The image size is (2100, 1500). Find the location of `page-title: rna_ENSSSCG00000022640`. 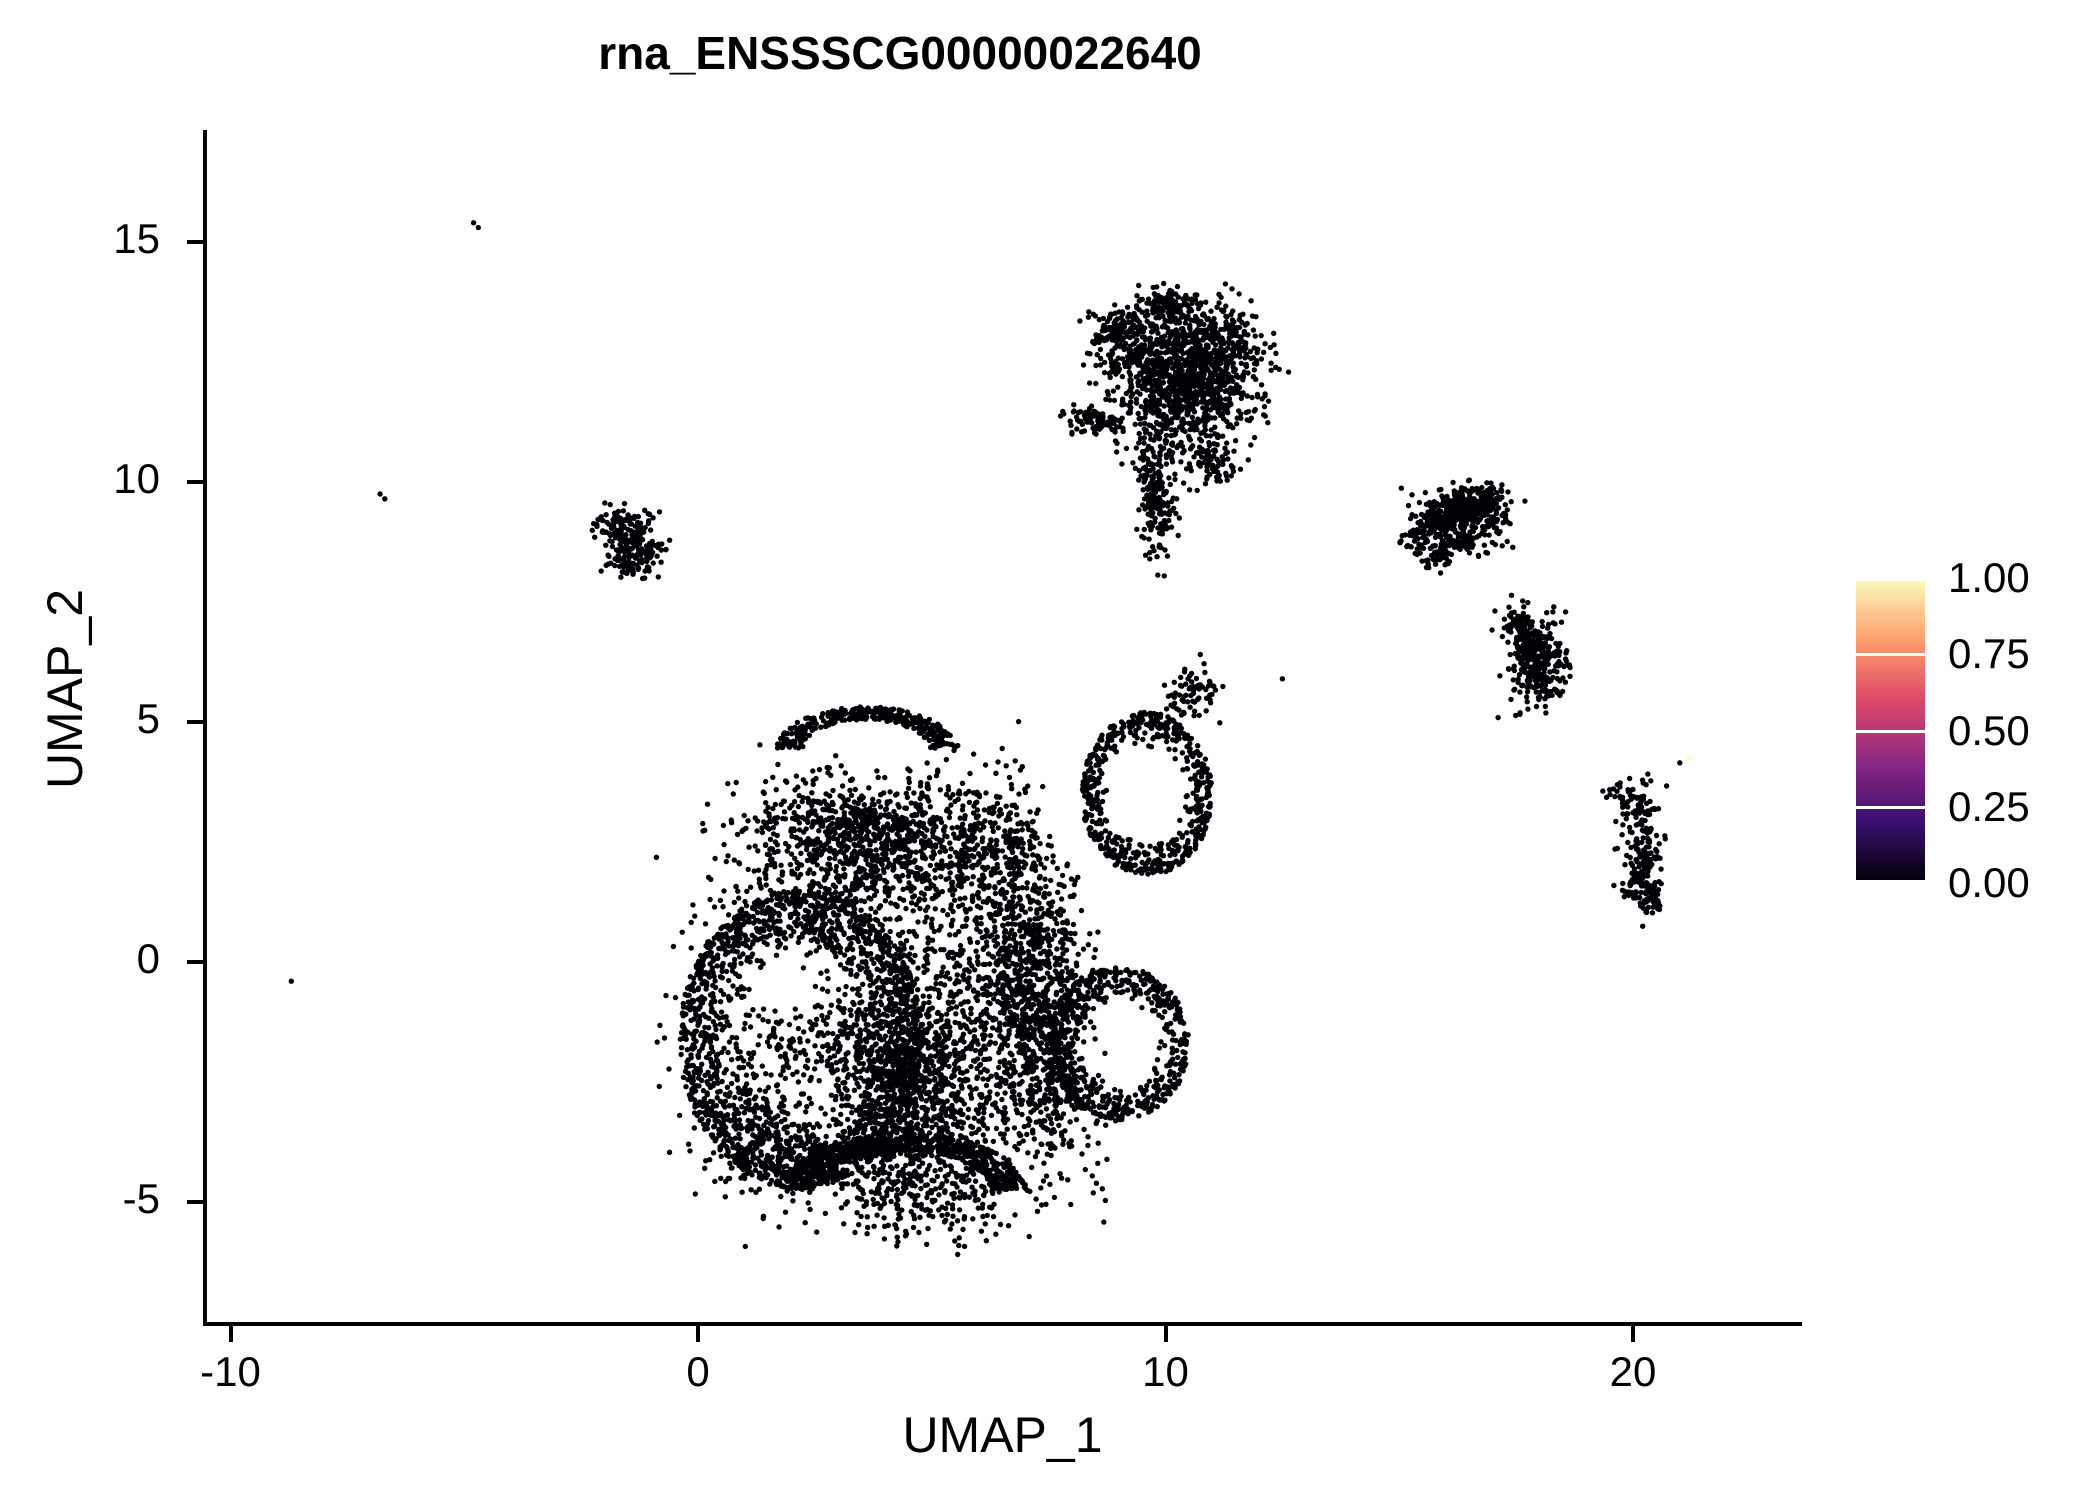

page-title: rna_ENSSSCG00000022640 is located at coordinates (900, 53).